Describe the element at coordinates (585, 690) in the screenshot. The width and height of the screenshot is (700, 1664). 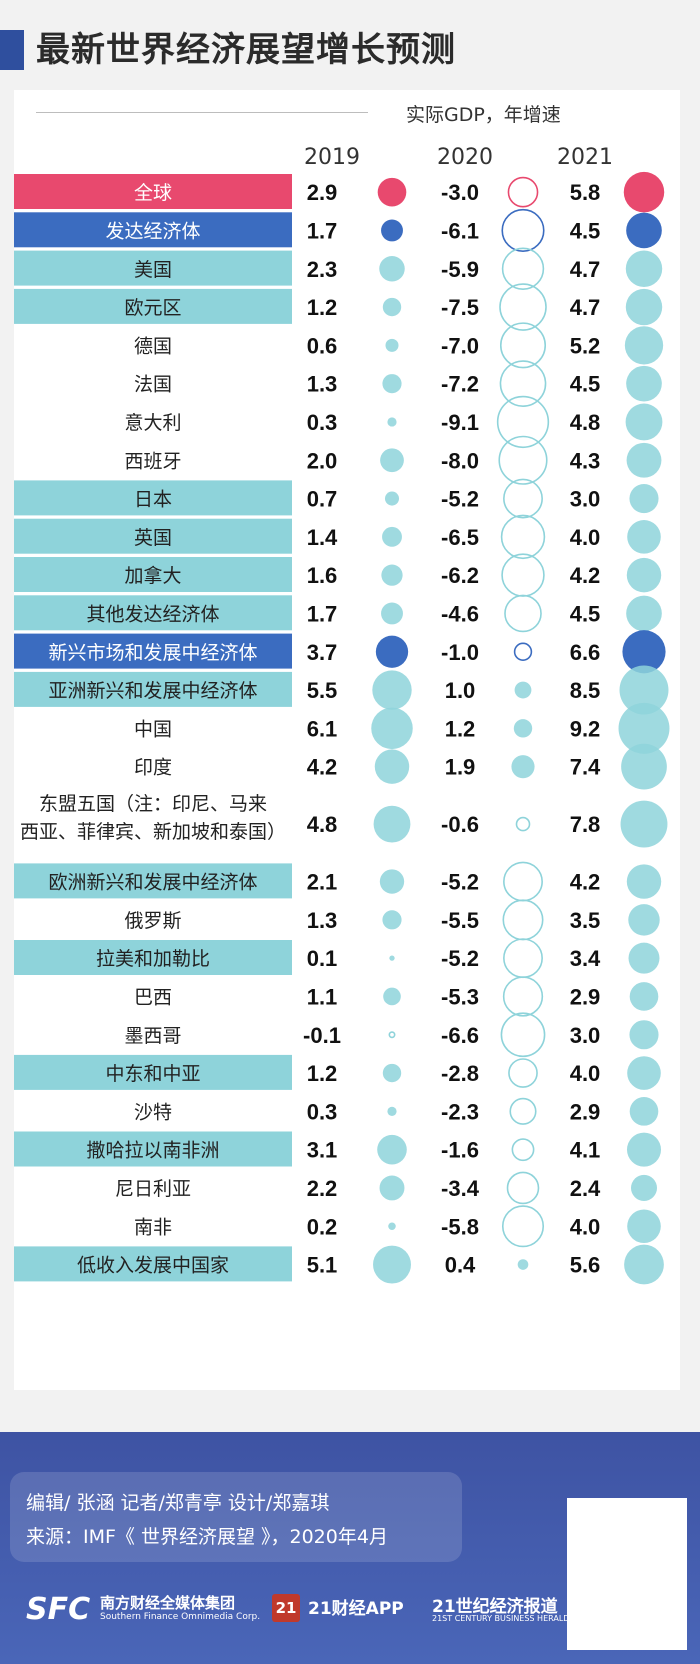
I see `value-label: 8.5` at that location.